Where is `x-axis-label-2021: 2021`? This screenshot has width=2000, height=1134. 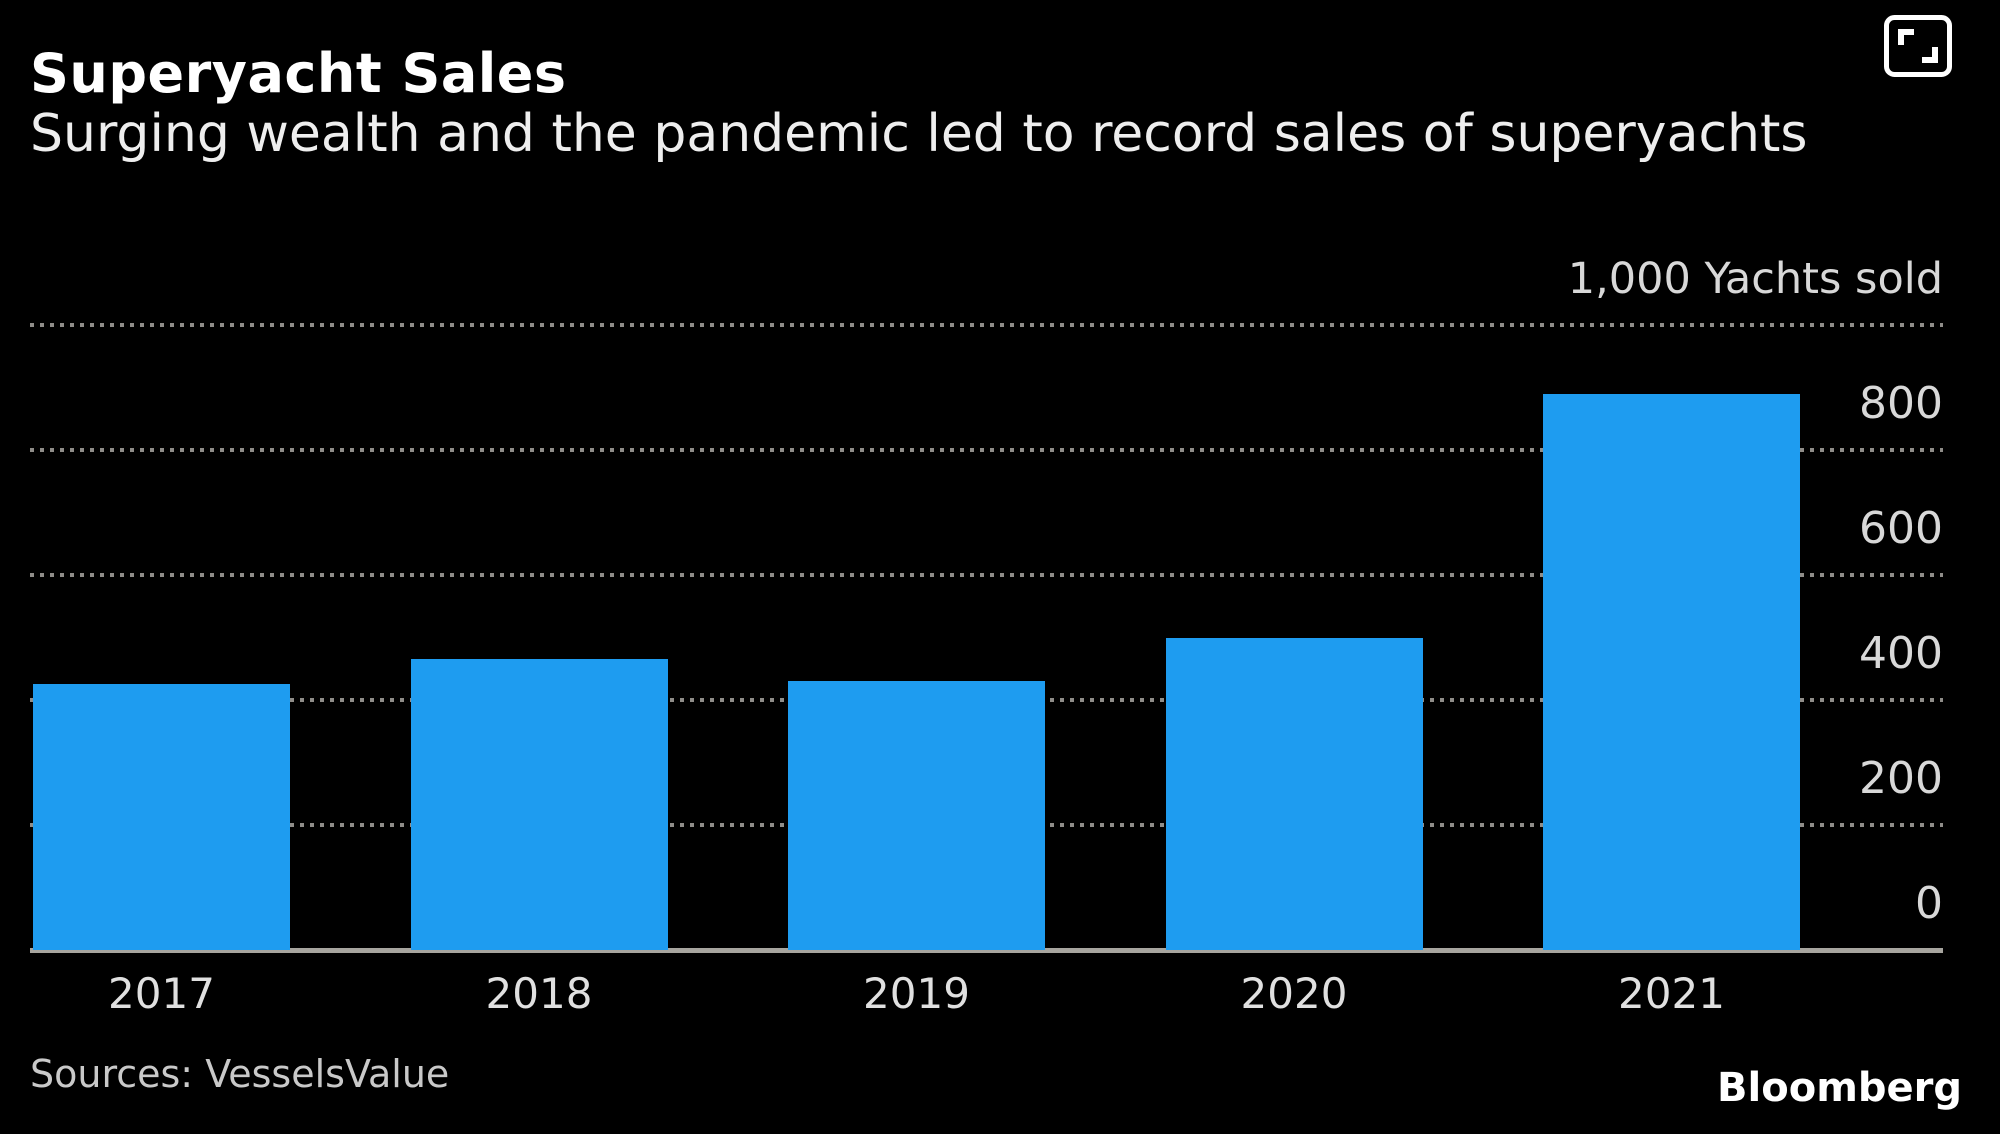 x-axis-label-2021: 2021 is located at coordinates (1671, 993).